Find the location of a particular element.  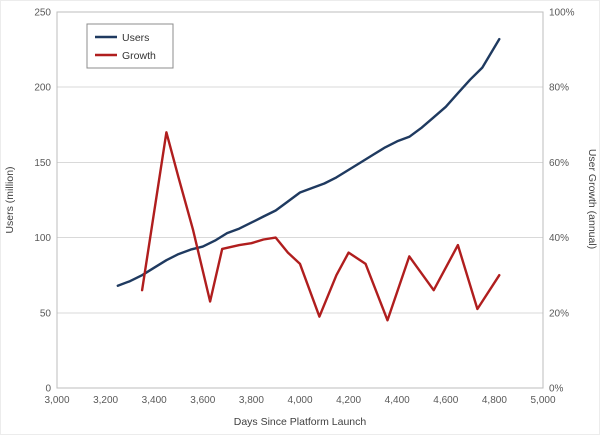

legend-growth-label: Growth is located at coordinates (139, 56).